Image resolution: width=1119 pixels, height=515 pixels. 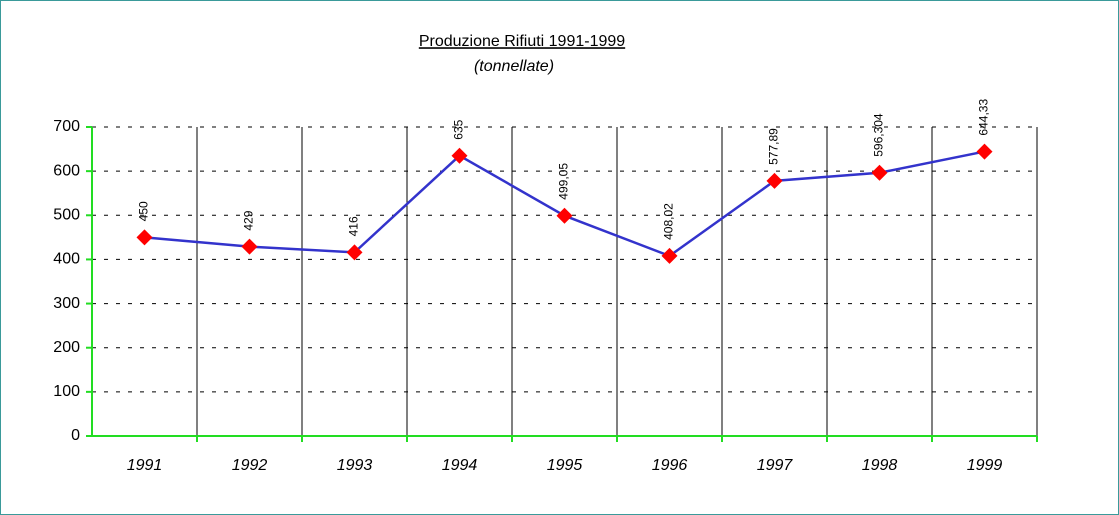 What do you see at coordinates (514, 66) in the screenshot?
I see `chart-subtitle: (tonnellate)` at bounding box center [514, 66].